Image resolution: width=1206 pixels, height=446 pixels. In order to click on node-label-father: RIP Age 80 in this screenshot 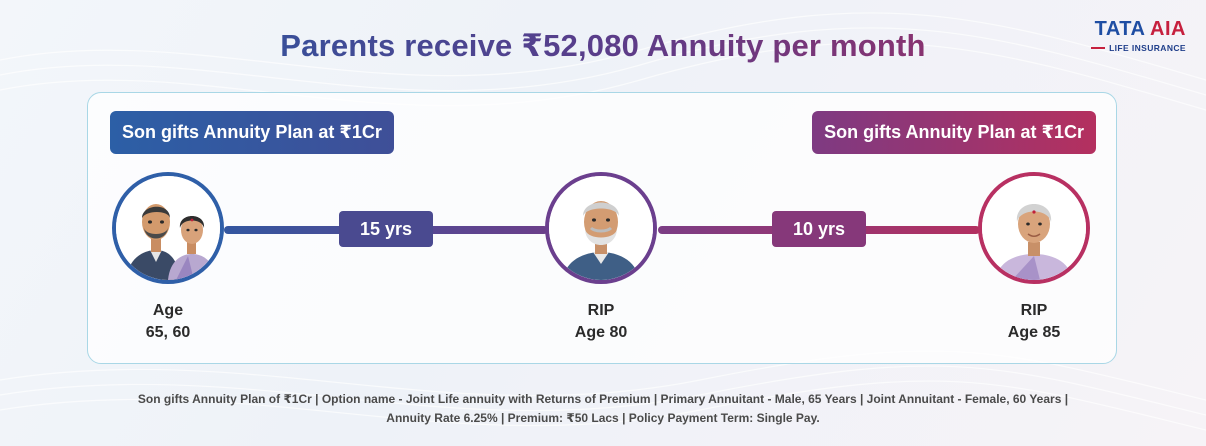, I will do `click(601, 322)`.